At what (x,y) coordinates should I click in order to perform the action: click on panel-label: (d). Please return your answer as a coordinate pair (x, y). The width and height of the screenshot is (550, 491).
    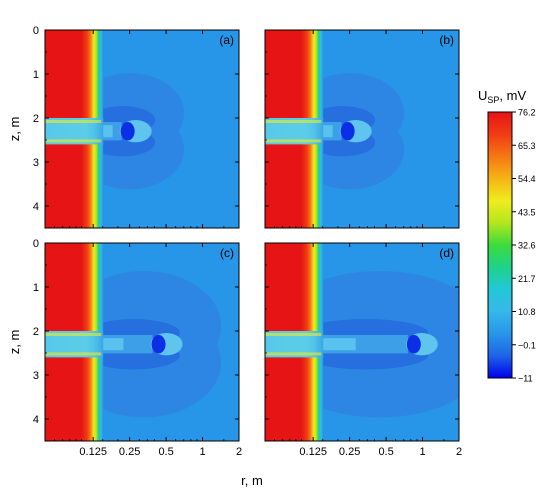
    Looking at the image, I should click on (446, 253).